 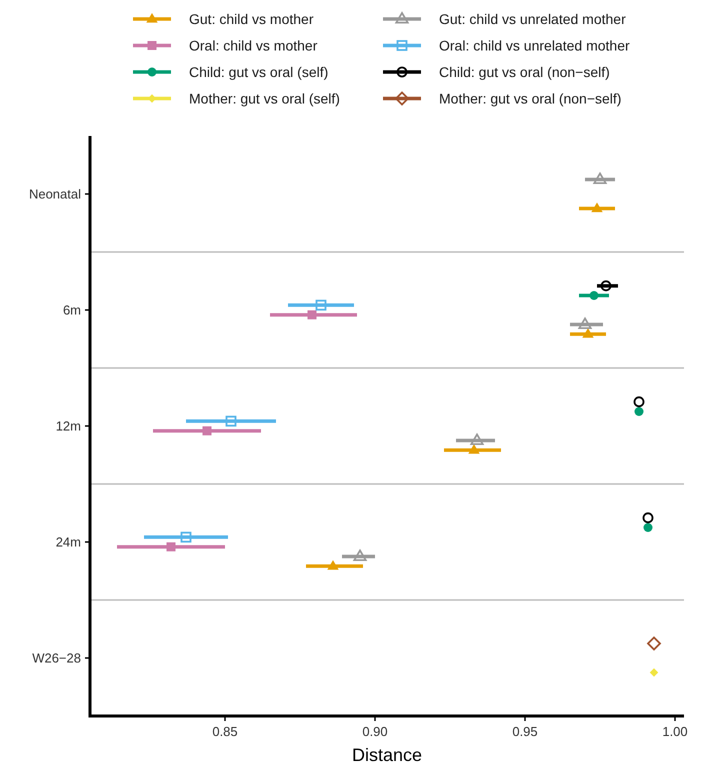 I want to click on legend-label: Mother: gut vs oral (self), so click(x=264, y=98).